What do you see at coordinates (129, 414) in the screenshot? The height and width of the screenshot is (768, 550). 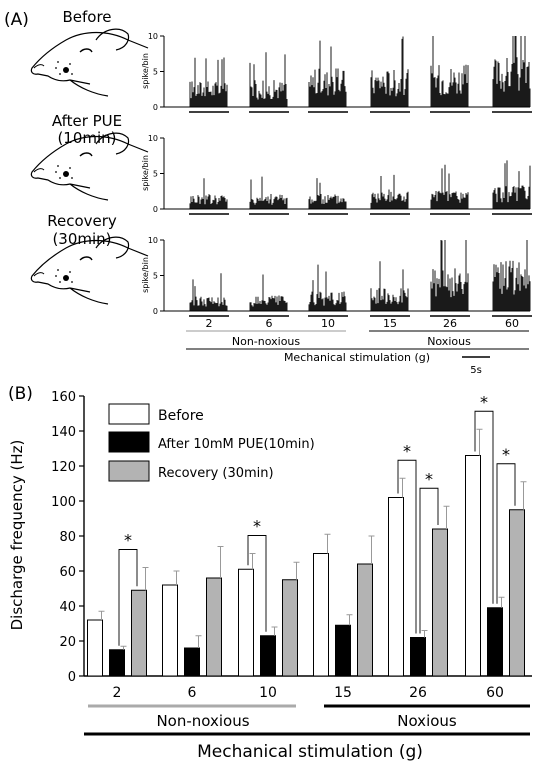 I see `legend-swatch-before` at bounding box center [129, 414].